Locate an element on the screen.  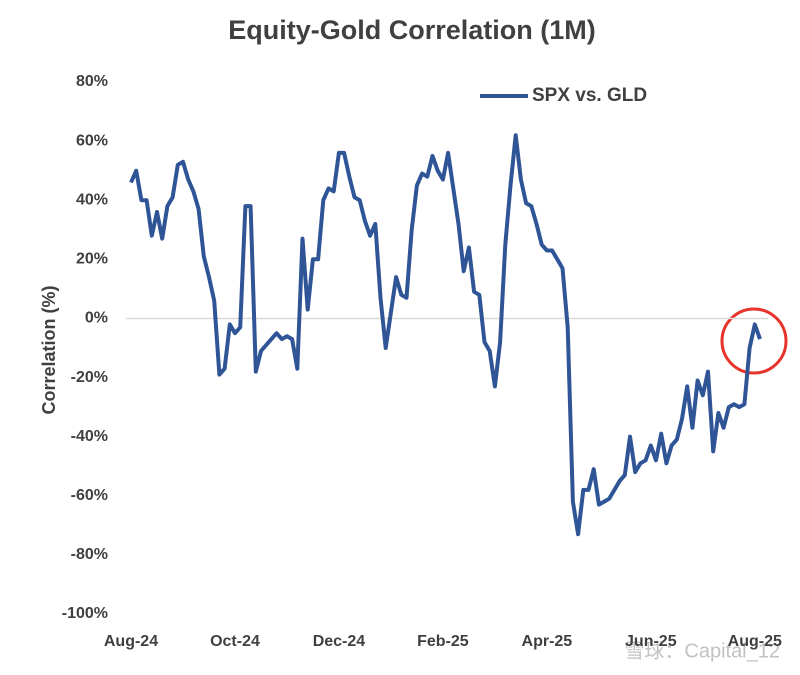
x-tick-label: Aug-24 is located at coordinates (131, 641).